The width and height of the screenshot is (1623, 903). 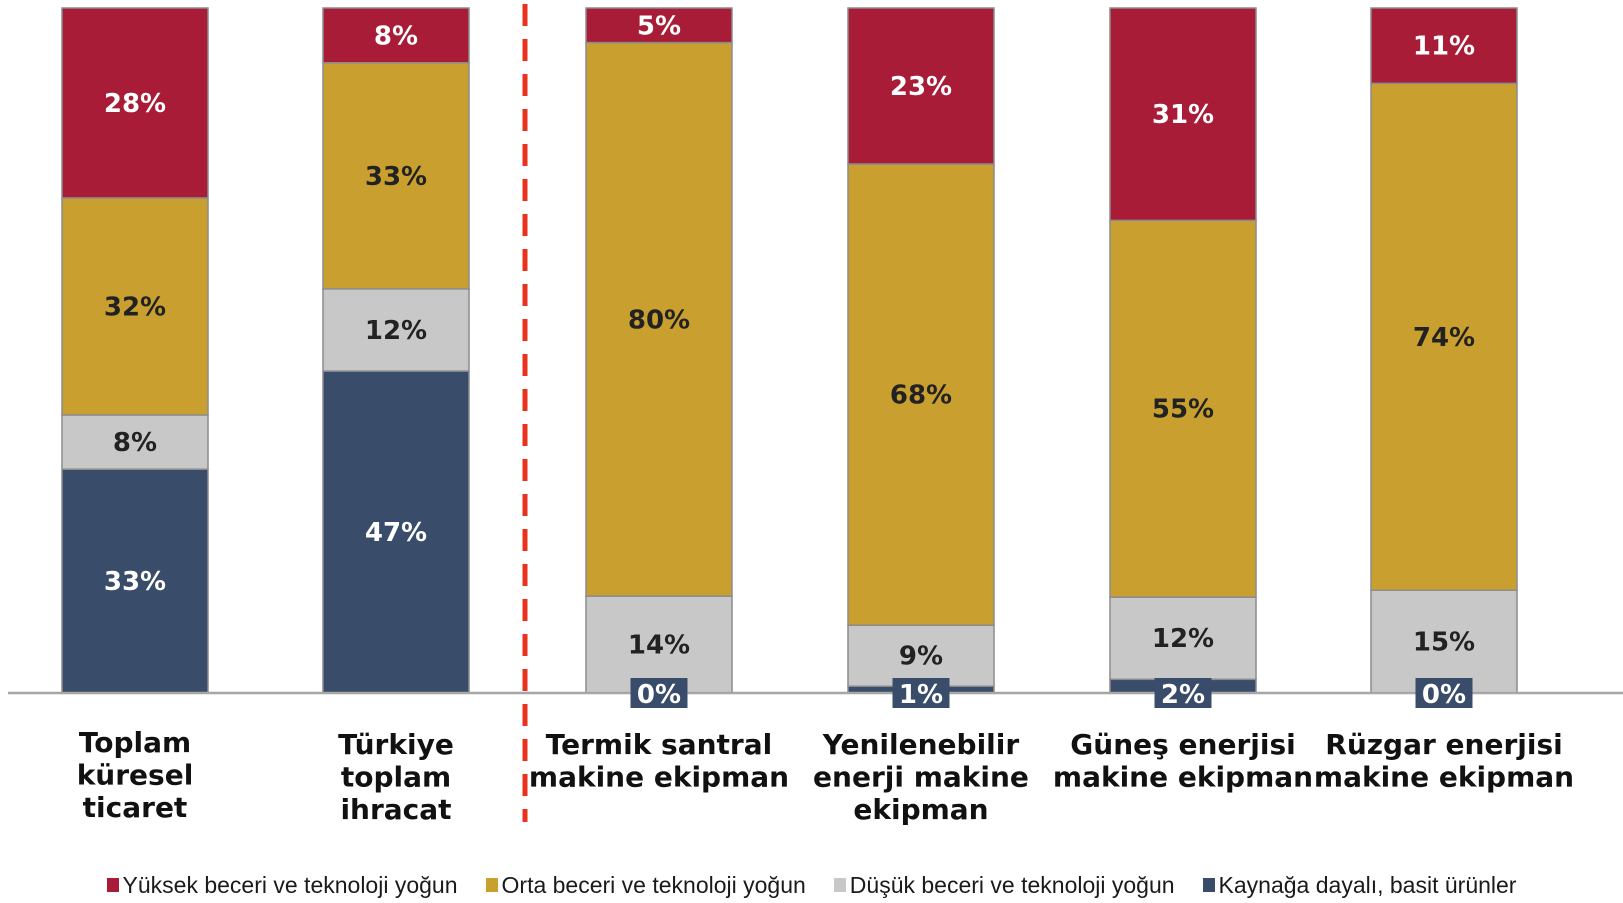 I want to click on category-label: ticaret, so click(x=135, y=807).